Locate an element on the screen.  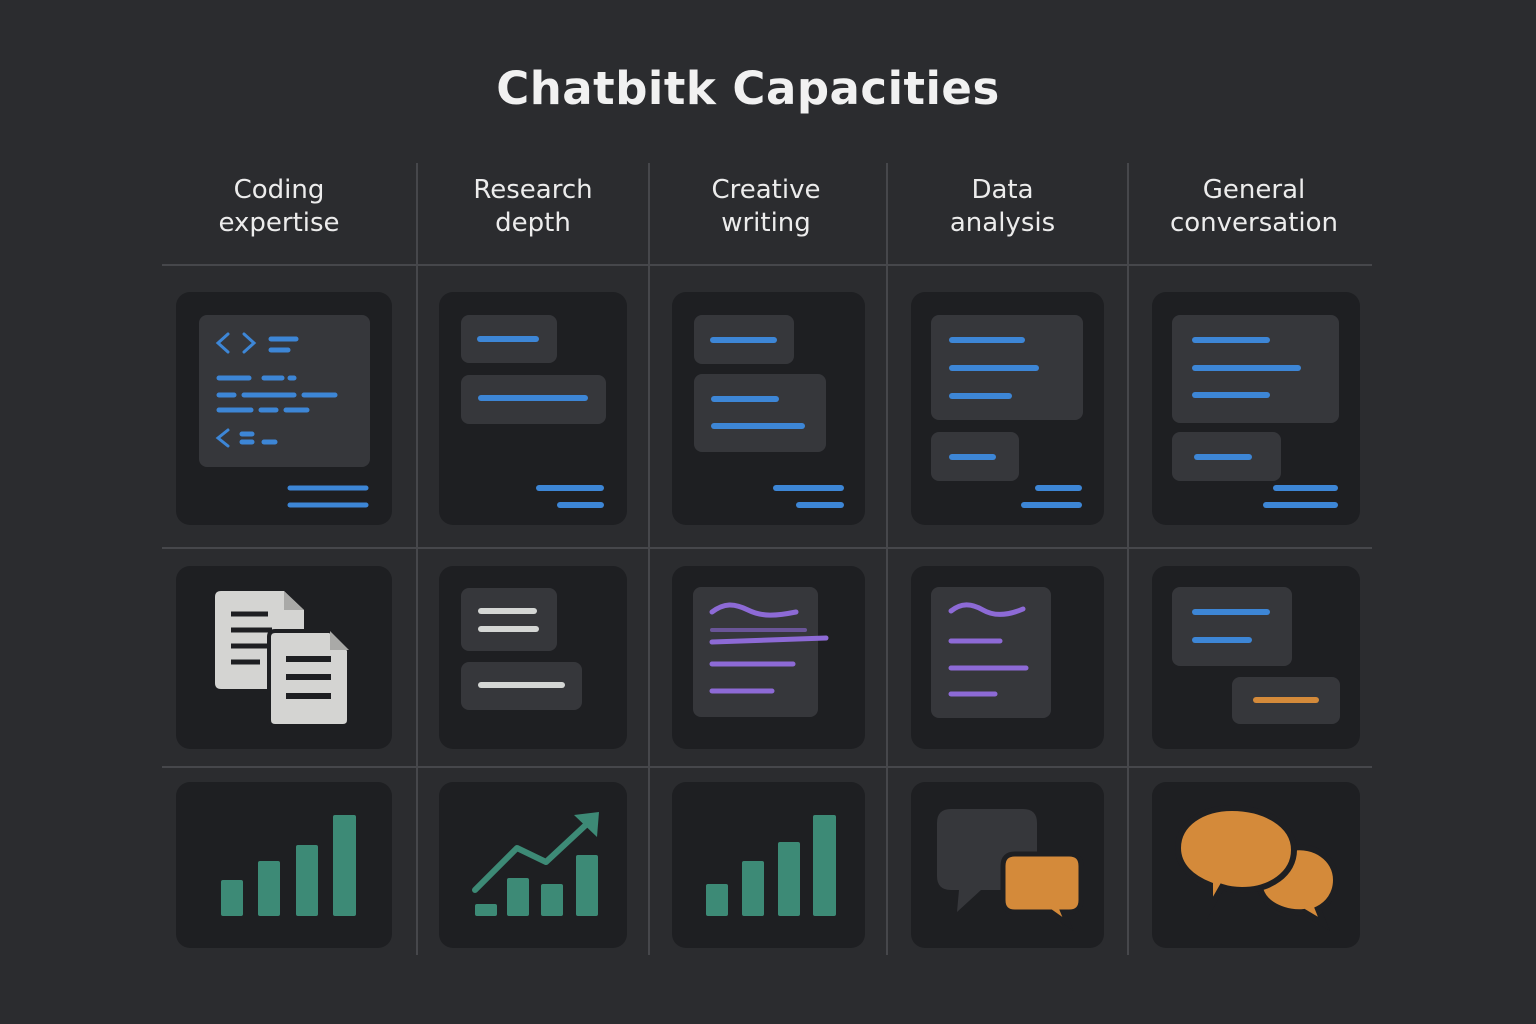
tile-data-chat is located at coordinates (1007, 408).